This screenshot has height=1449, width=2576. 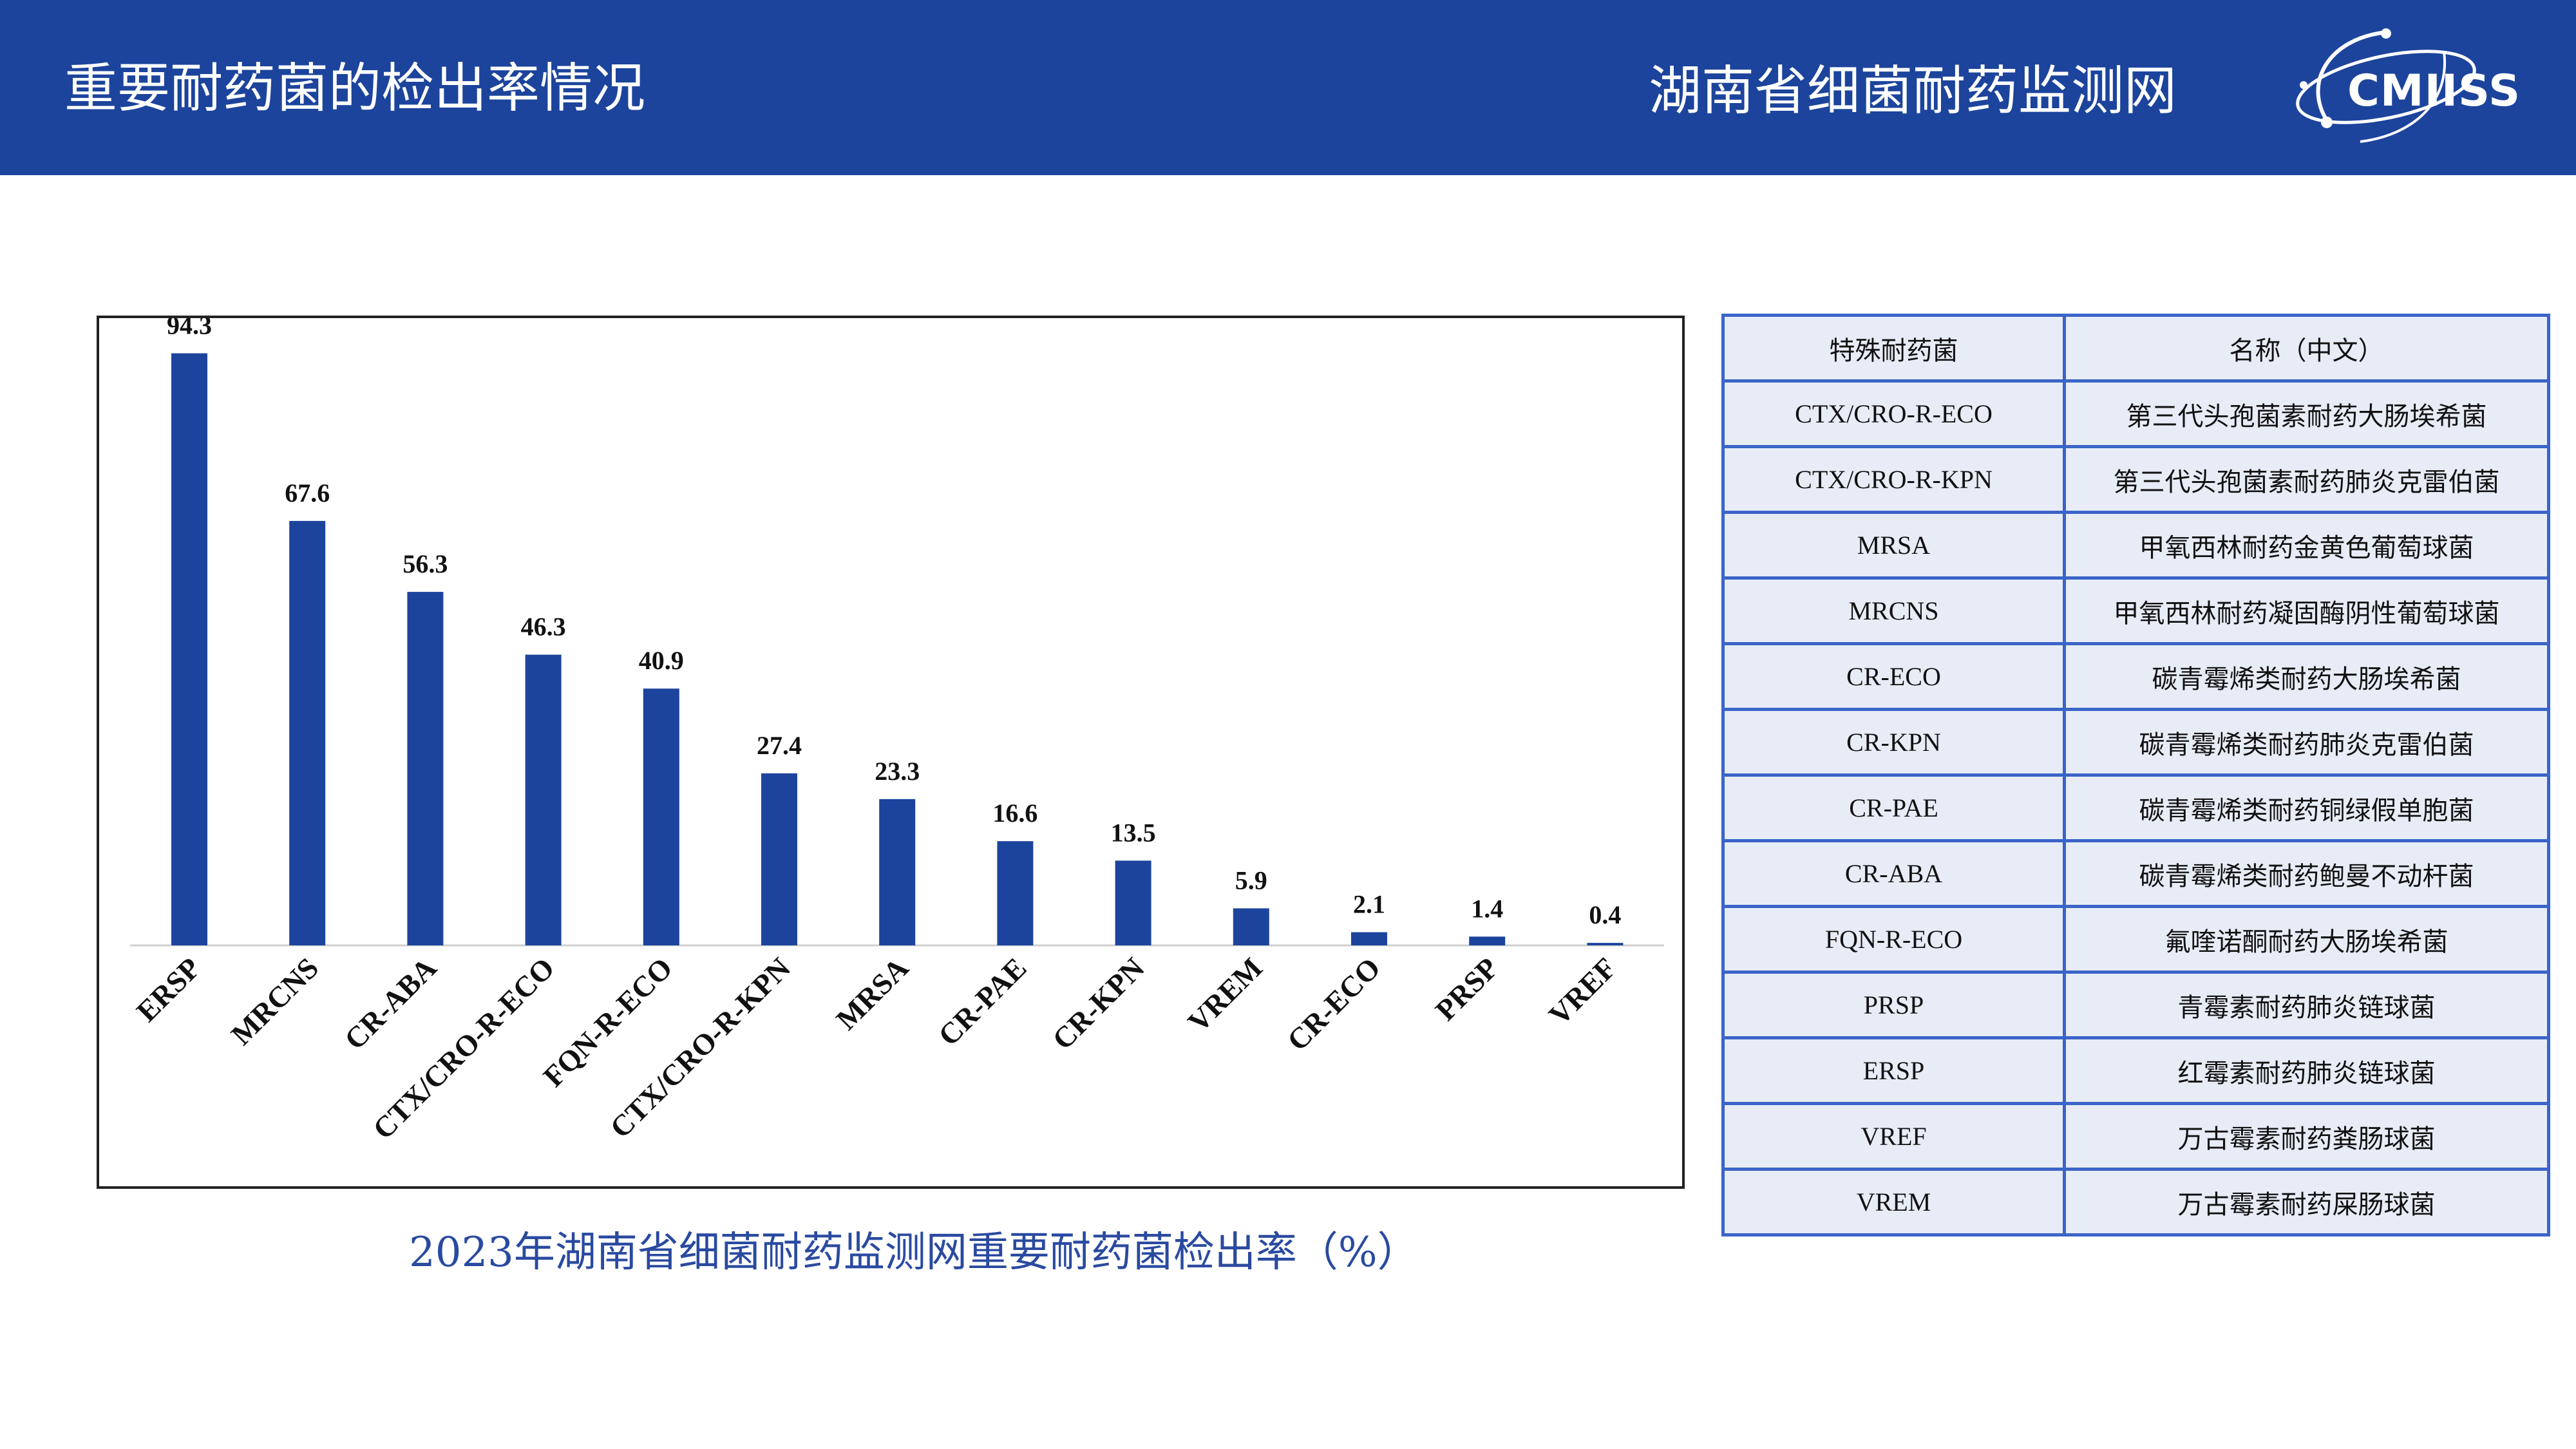 What do you see at coordinates (1251, 880) in the screenshot?
I see `data-label: 5.9` at bounding box center [1251, 880].